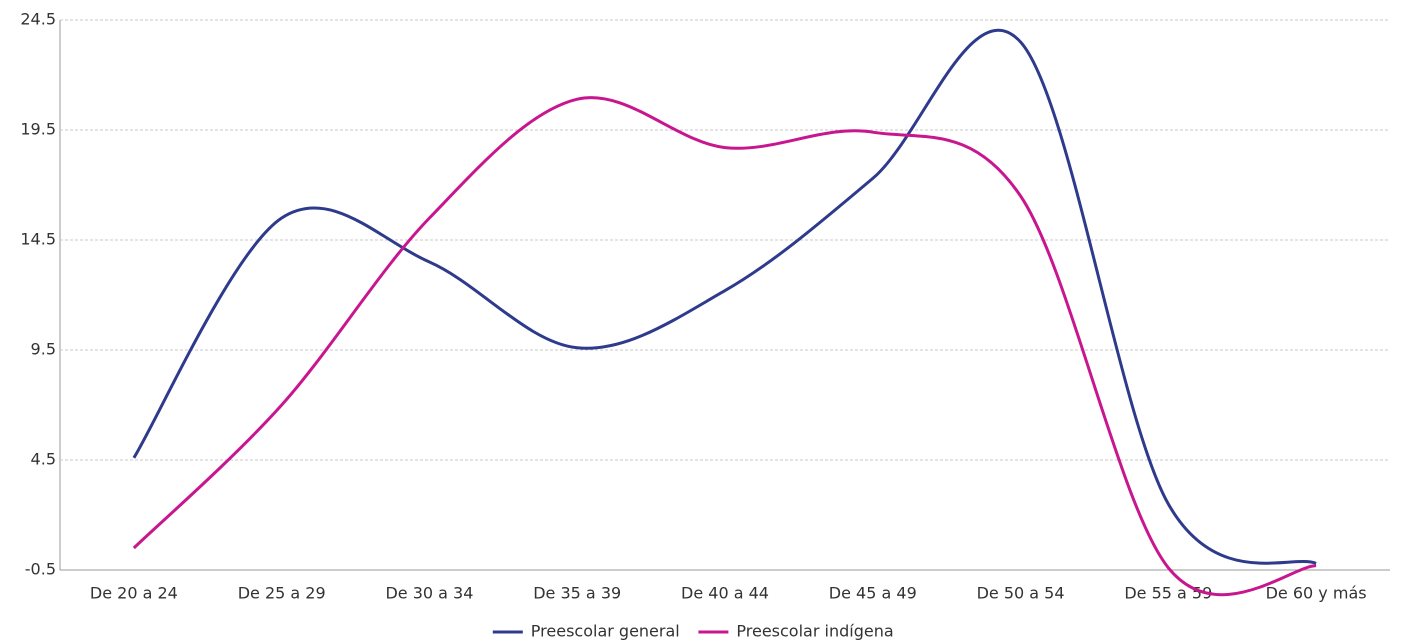 The height and width of the screenshot is (643, 1406). I want to click on x-tick-label: De 25 a 29, so click(282, 593).